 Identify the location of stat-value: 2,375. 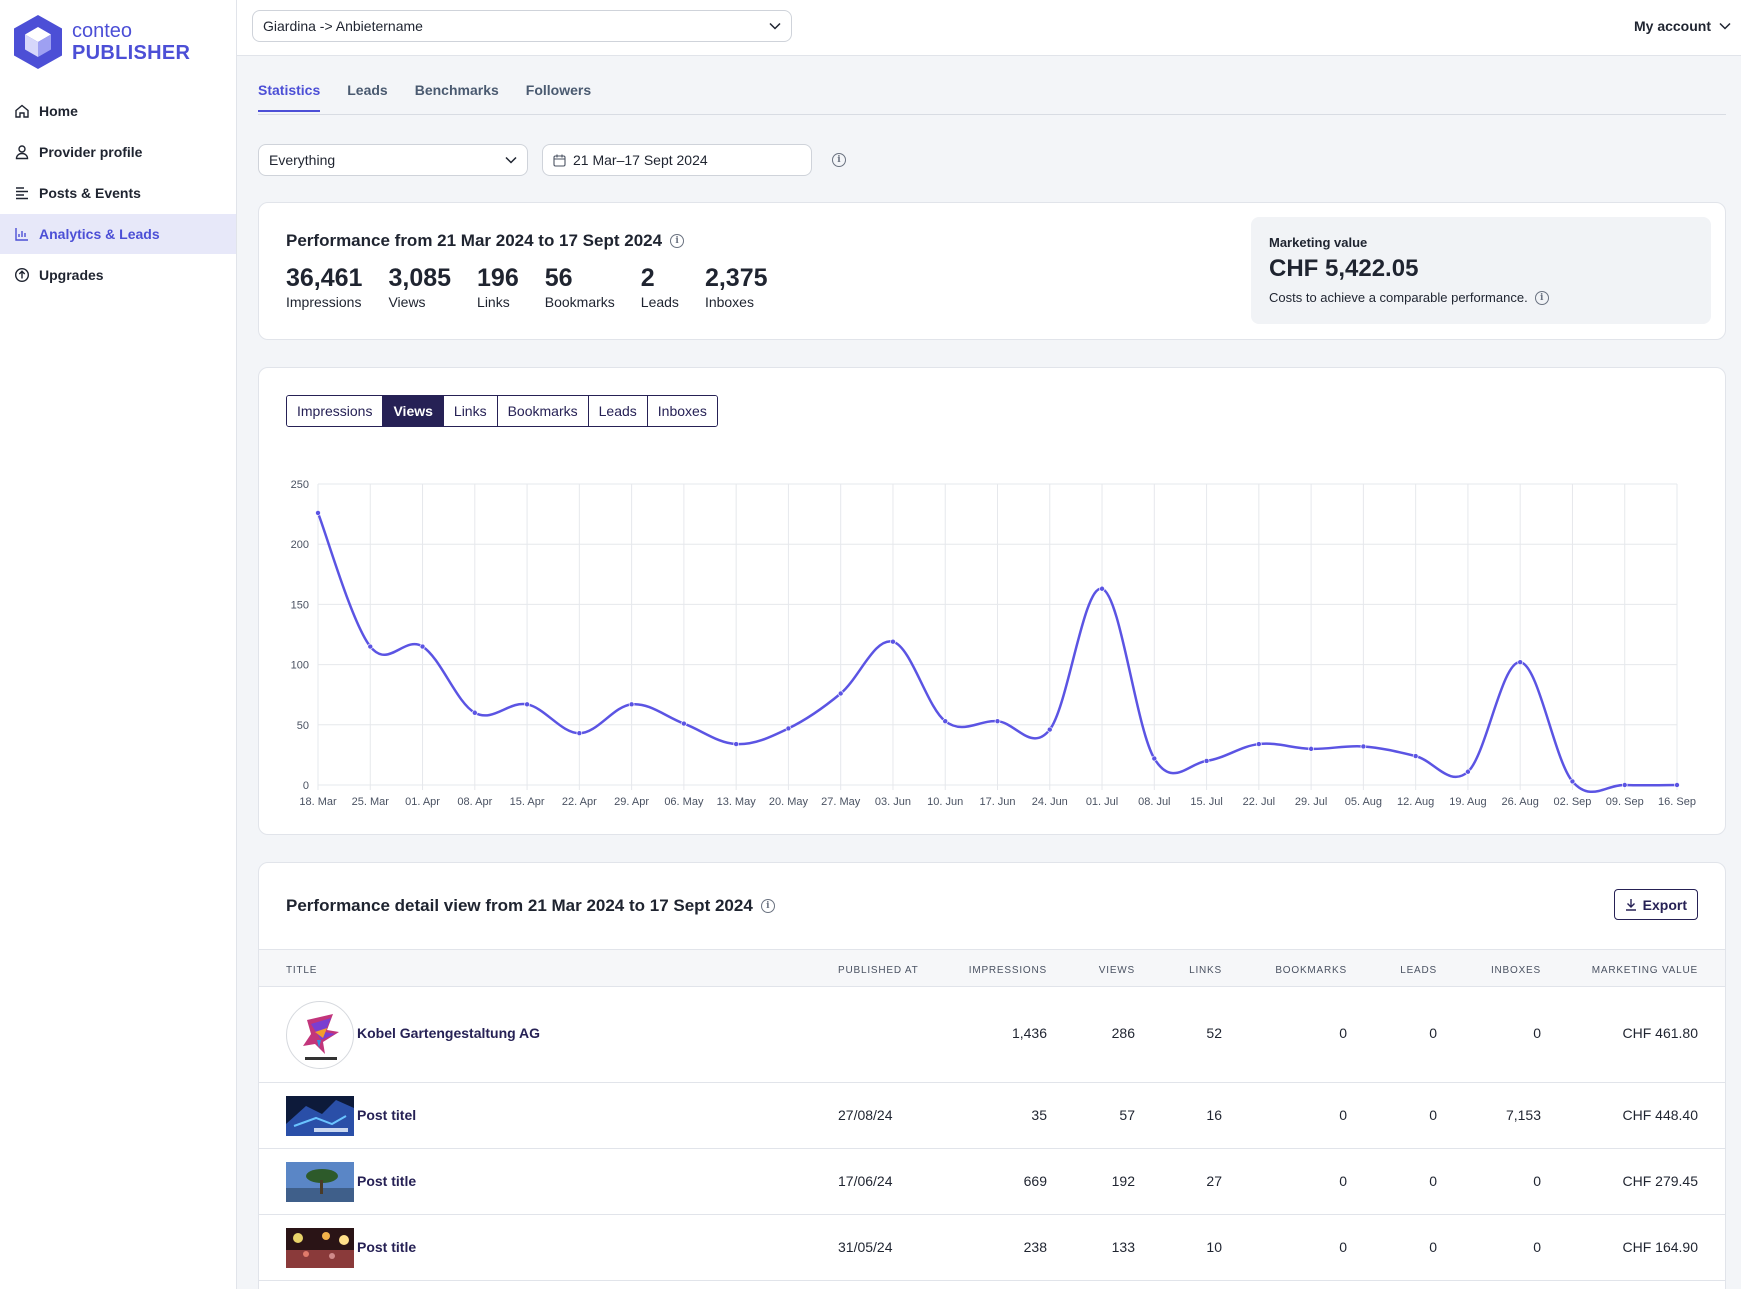
(736, 278).